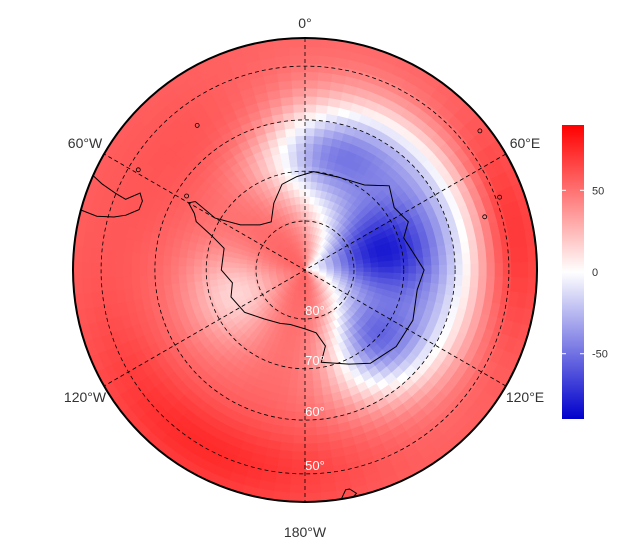 Image resolution: width=625 pixels, height=552 pixels. I want to click on meridian-label: 60°W, so click(85, 143).